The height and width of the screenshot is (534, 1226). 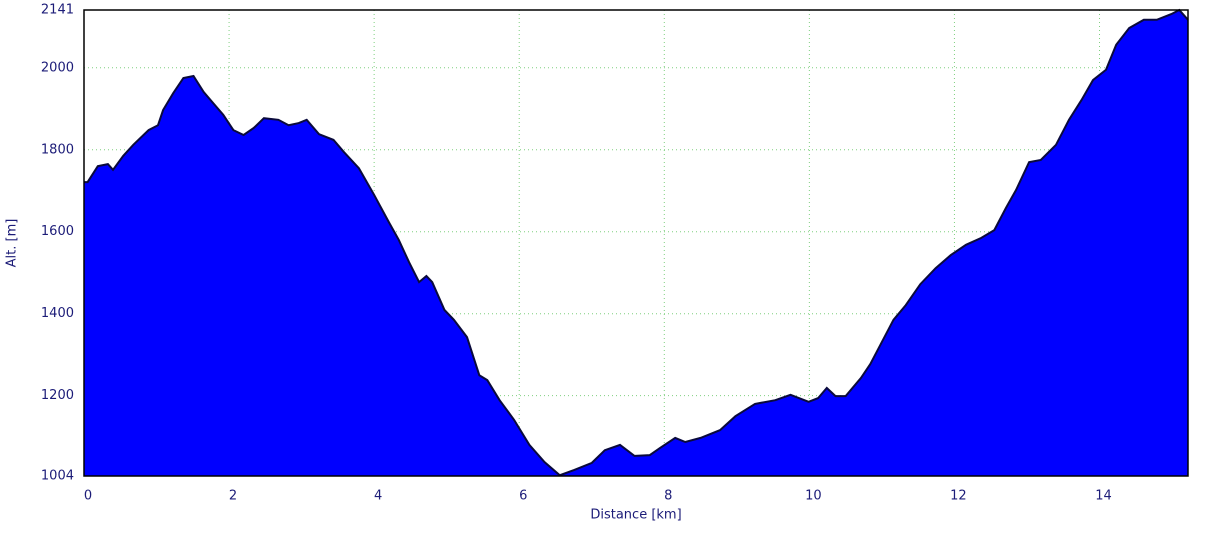 I want to click on y-tick-label: 2141, so click(x=57, y=10).